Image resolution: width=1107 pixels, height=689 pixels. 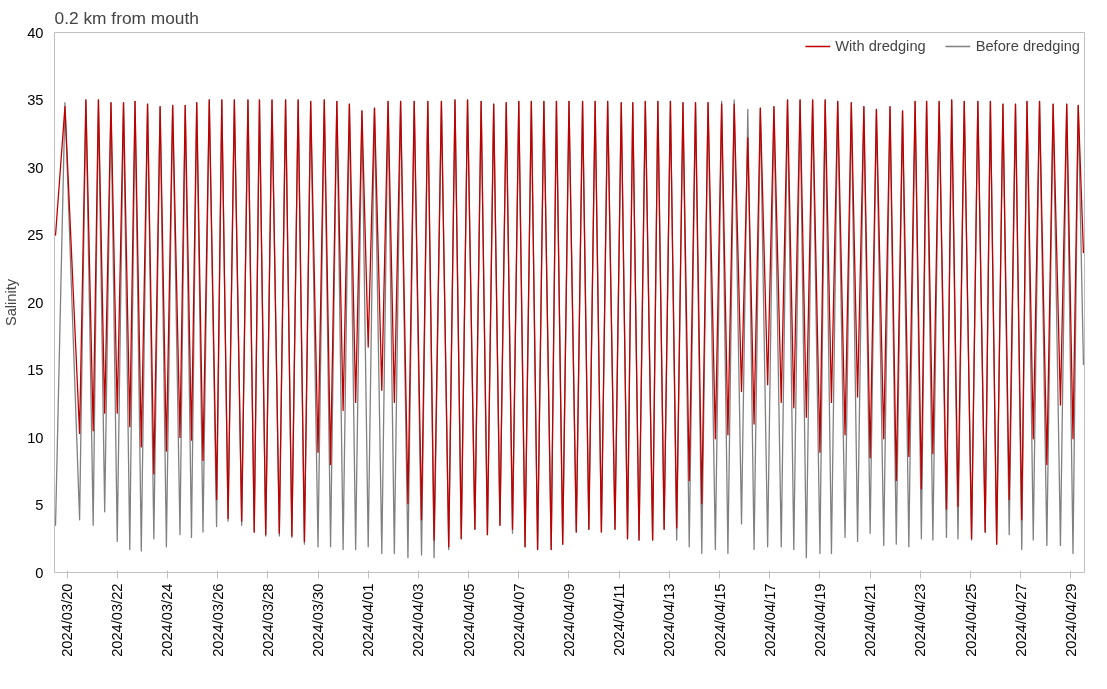 I want to click on x-tick-label: 2024/04/13, so click(x=669, y=620).